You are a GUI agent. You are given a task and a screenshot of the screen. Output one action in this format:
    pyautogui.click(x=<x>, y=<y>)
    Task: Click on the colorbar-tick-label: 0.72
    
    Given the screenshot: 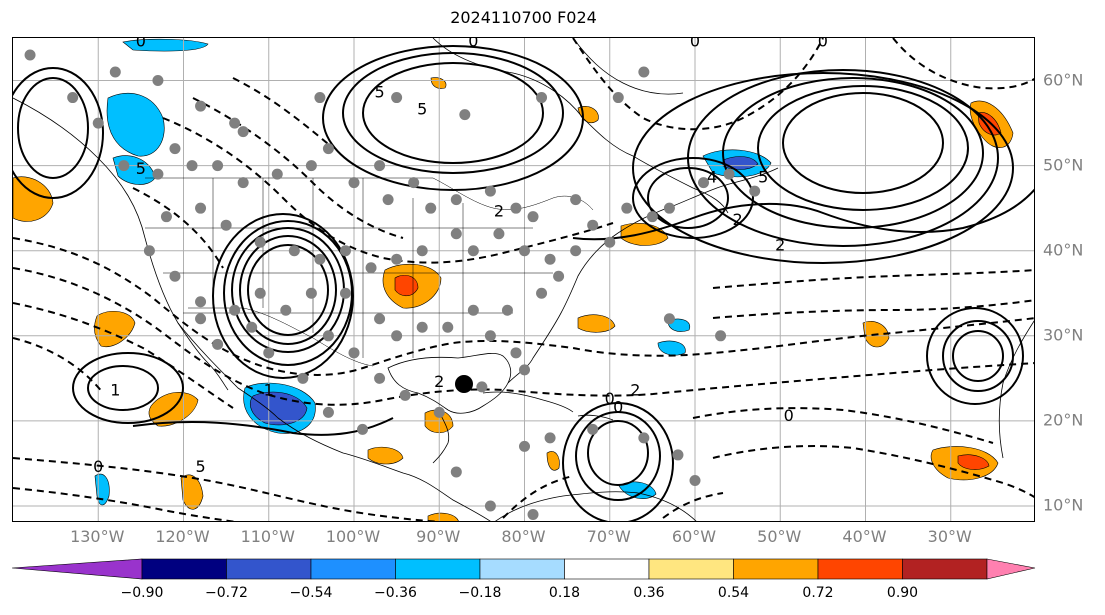 What is the action you would take?
    pyautogui.click(x=818, y=593)
    